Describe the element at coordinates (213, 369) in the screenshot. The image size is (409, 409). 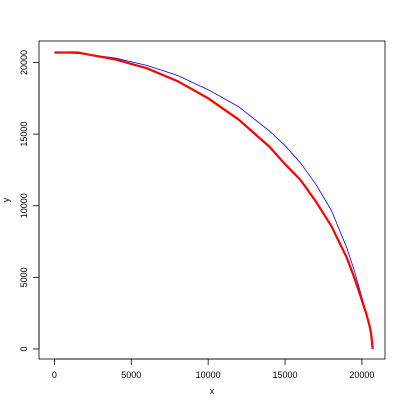
I see `x-axis: 0 5000 10000 15000 20000` at that location.